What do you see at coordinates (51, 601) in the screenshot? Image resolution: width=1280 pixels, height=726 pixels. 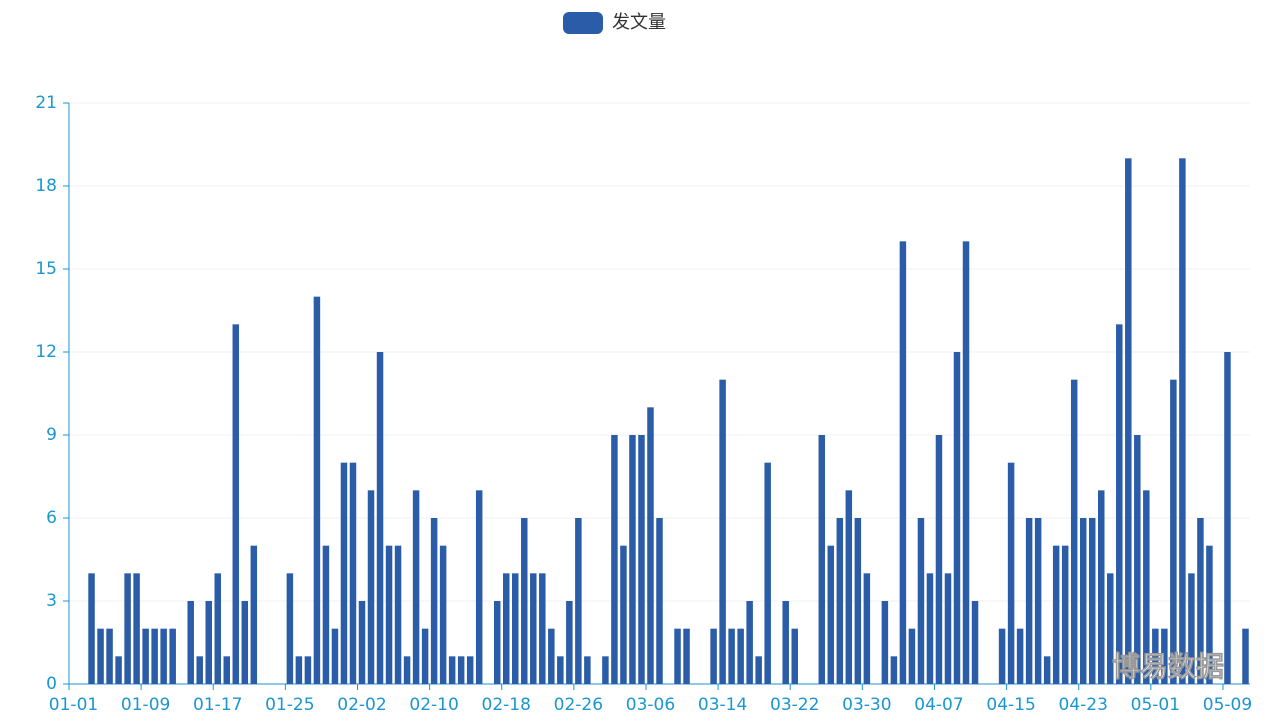 I see `y-tick-label: 3` at bounding box center [51, 601].